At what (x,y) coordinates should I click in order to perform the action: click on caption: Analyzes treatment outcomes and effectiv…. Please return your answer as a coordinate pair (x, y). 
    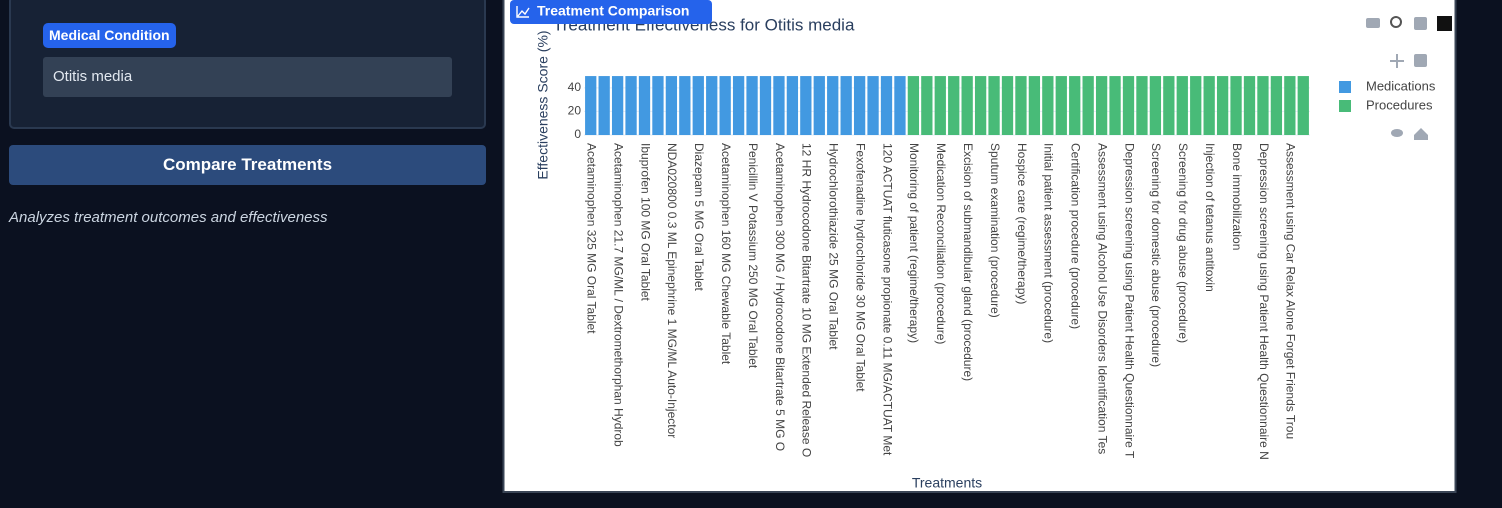
    Looking at the image, I should click on (168, 217).